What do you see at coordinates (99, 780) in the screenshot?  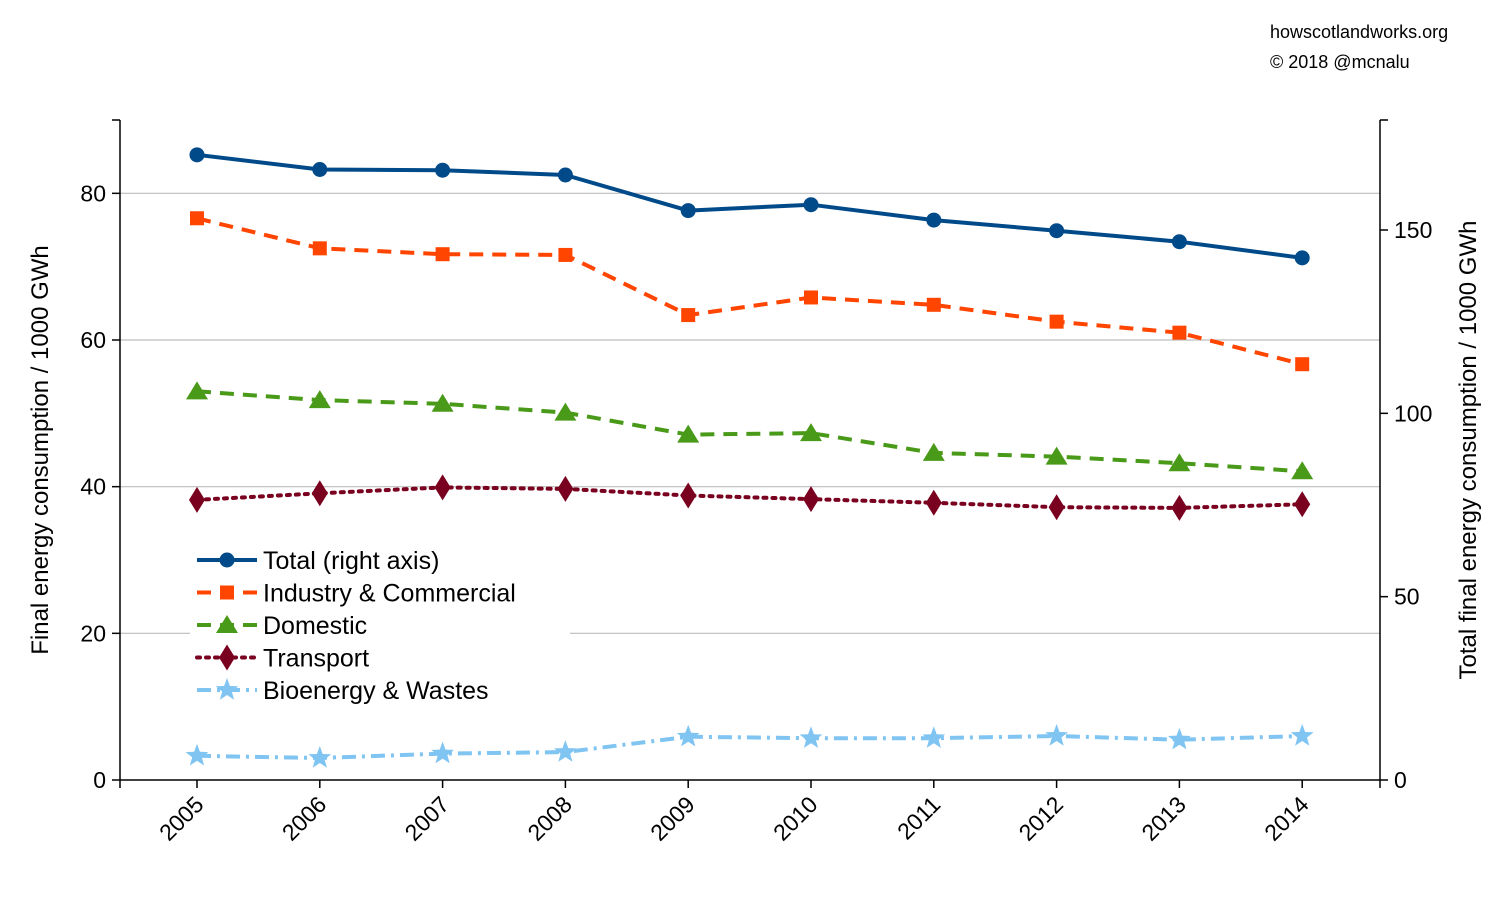 I see `y-tick-label-left: 0` at bounding box center [99, 780].